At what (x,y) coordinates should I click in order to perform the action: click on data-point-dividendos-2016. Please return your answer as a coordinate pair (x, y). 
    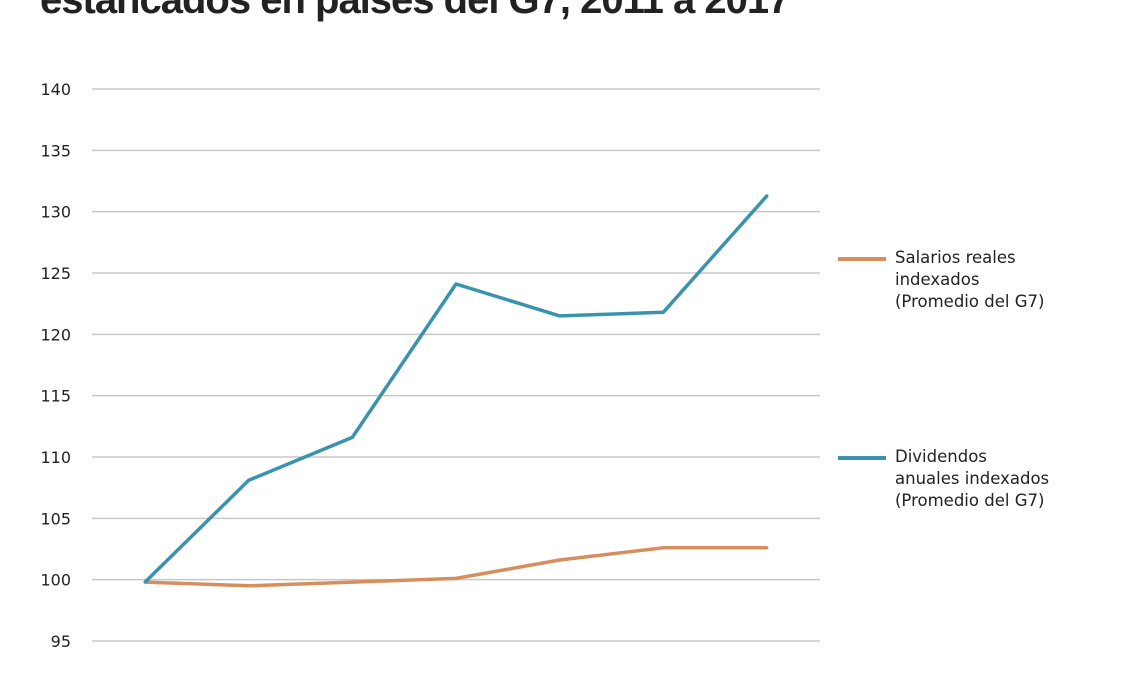
    Looking at the image, I should click on (663, 312).